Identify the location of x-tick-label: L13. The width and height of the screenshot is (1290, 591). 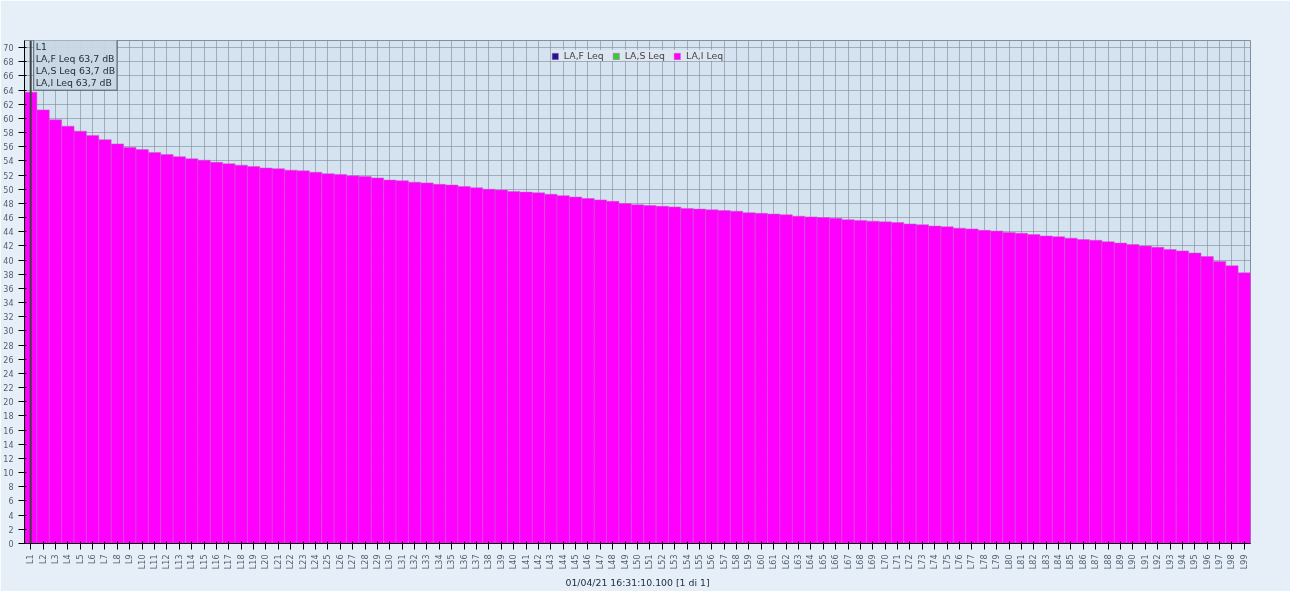
(179, 562).